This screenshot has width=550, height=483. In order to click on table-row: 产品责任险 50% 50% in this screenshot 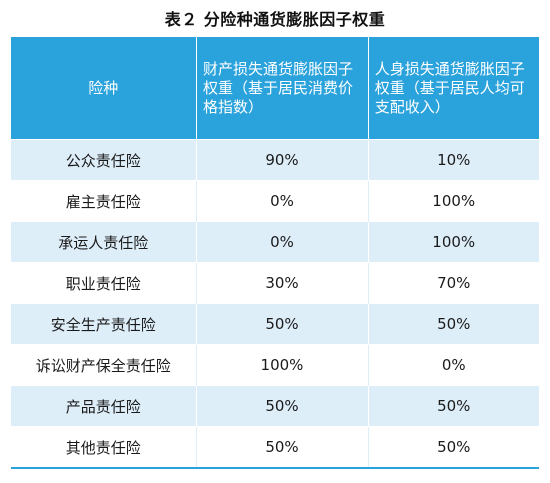, I will do `click(275, 406)`.